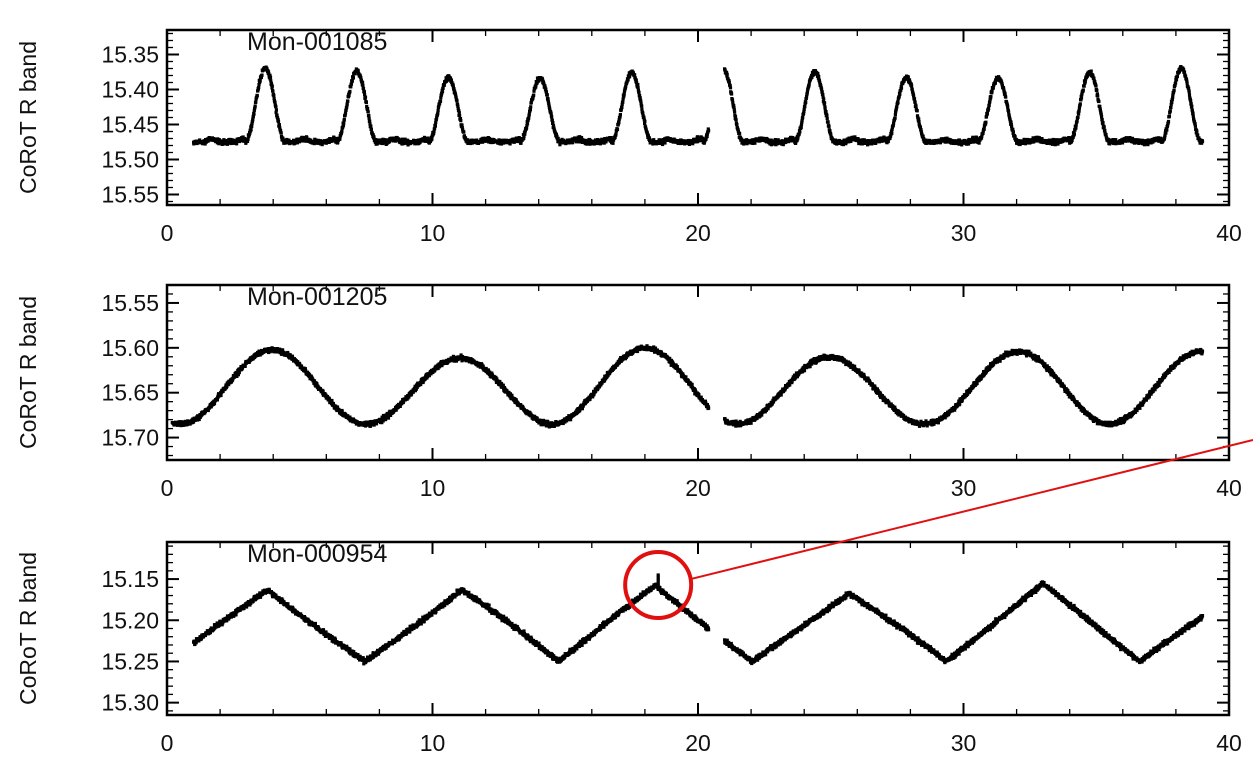 This screenshot has width=1253, height=764. I want to click on y-tick-label: 15.35, so click(130, 55).